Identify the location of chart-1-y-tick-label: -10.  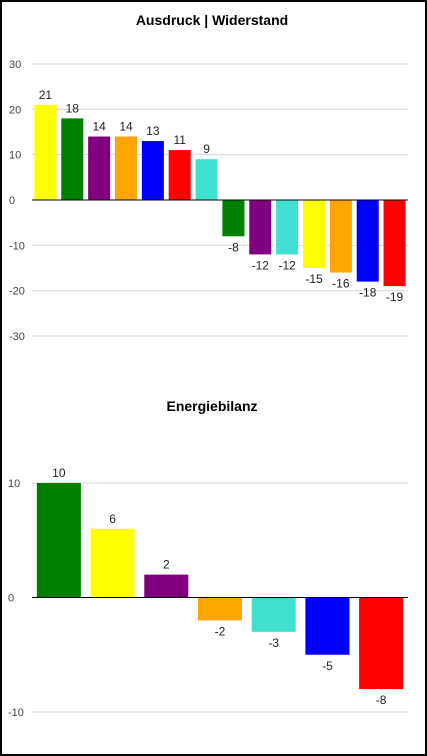
(17, 246).